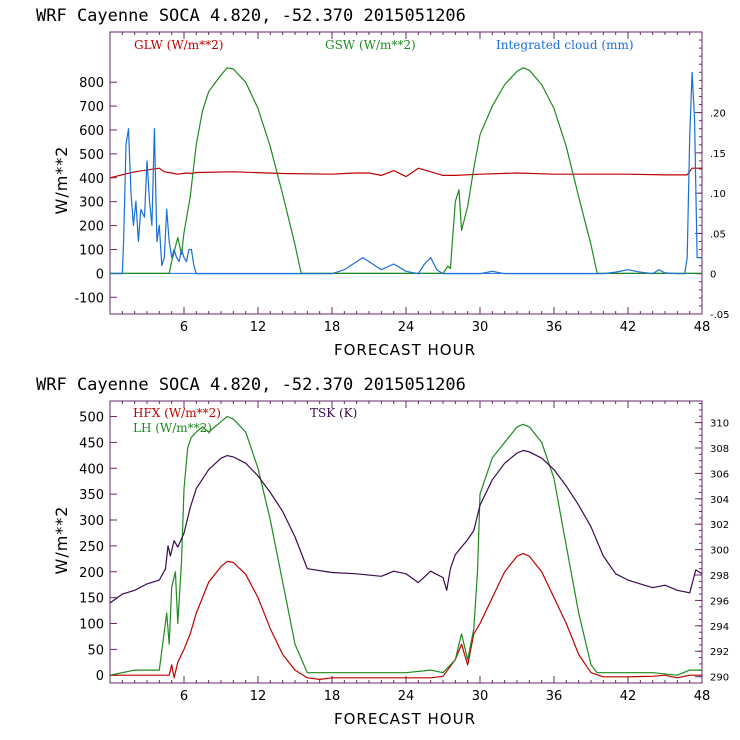 The width and height of the screenshot is (740, 740). What do you see at coordinates (719, 551) in the screenshot?
I see `y2-tick-label: 300` at bounding box center [719, 551].